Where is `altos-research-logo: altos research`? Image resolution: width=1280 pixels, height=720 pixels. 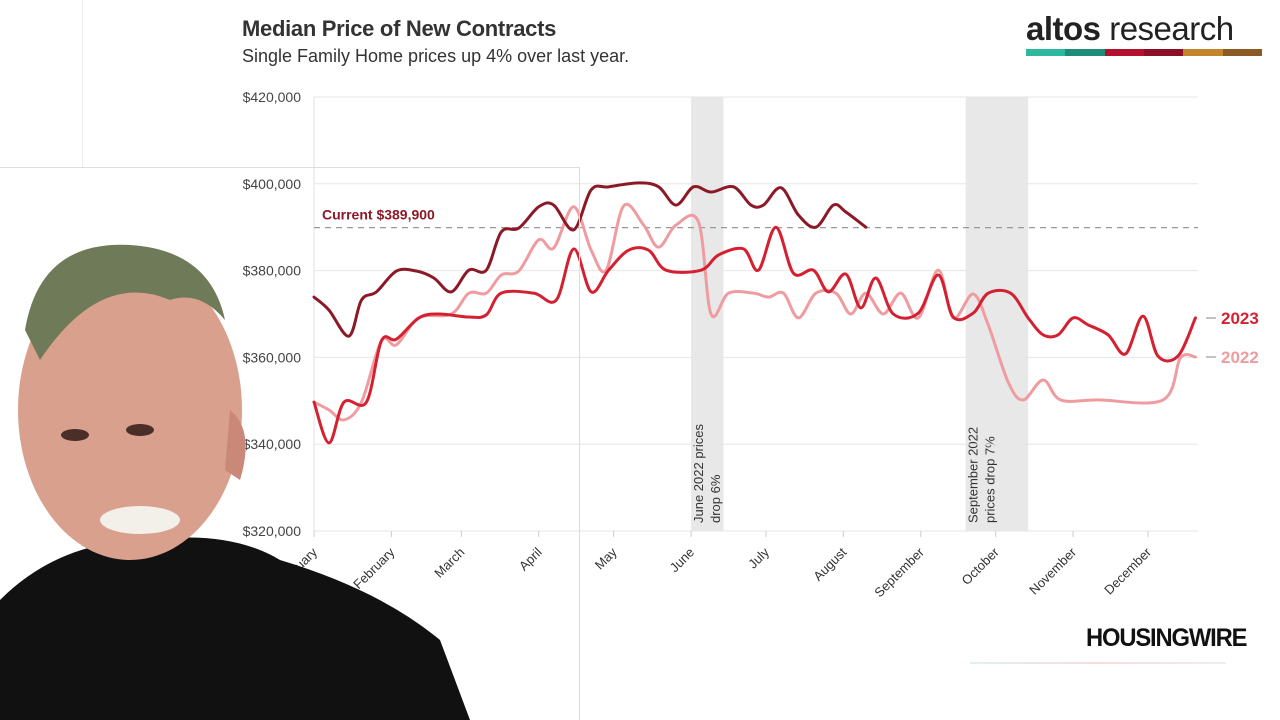
altos-research-logo: altos research is located at coordinates (1144, 34).